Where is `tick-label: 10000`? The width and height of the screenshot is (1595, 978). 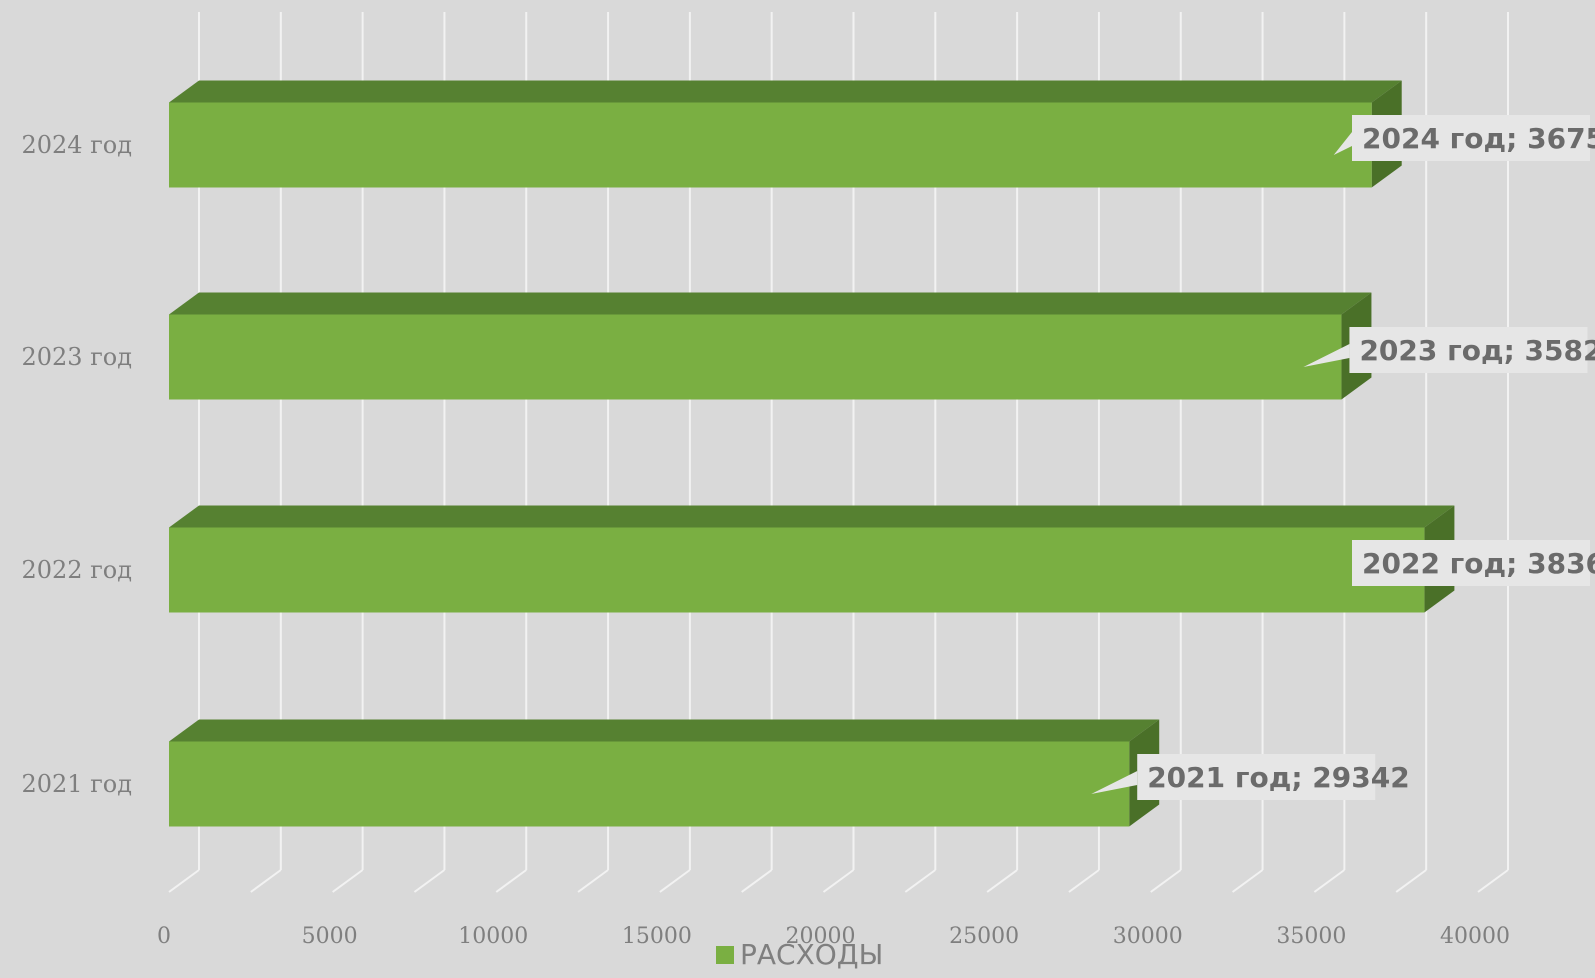 tick-label: 10000 is located at coordinates (493, 936).